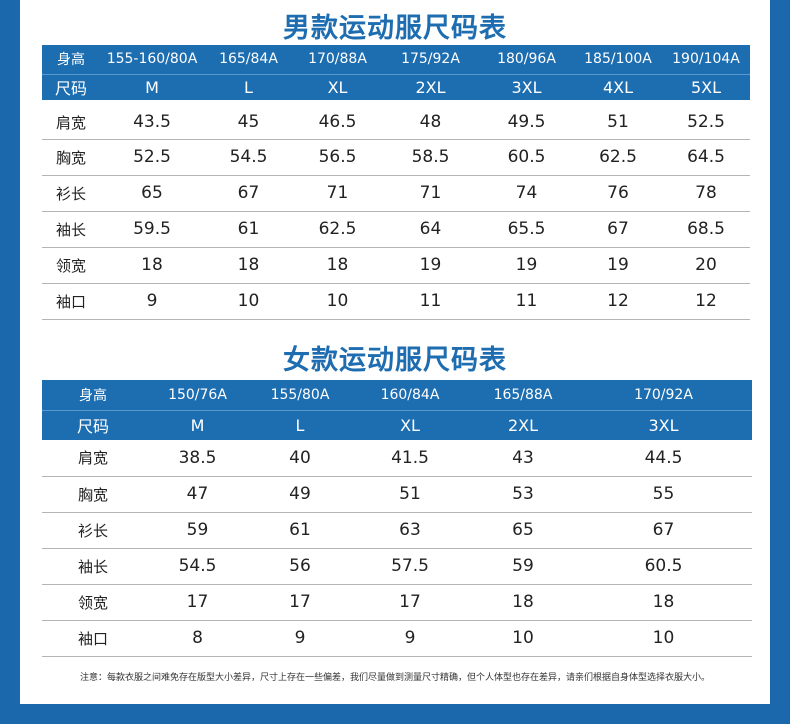  I want to click on women-table-row: 肩宽 38.5 40 41.5 43 44.5, so click(397, 458).